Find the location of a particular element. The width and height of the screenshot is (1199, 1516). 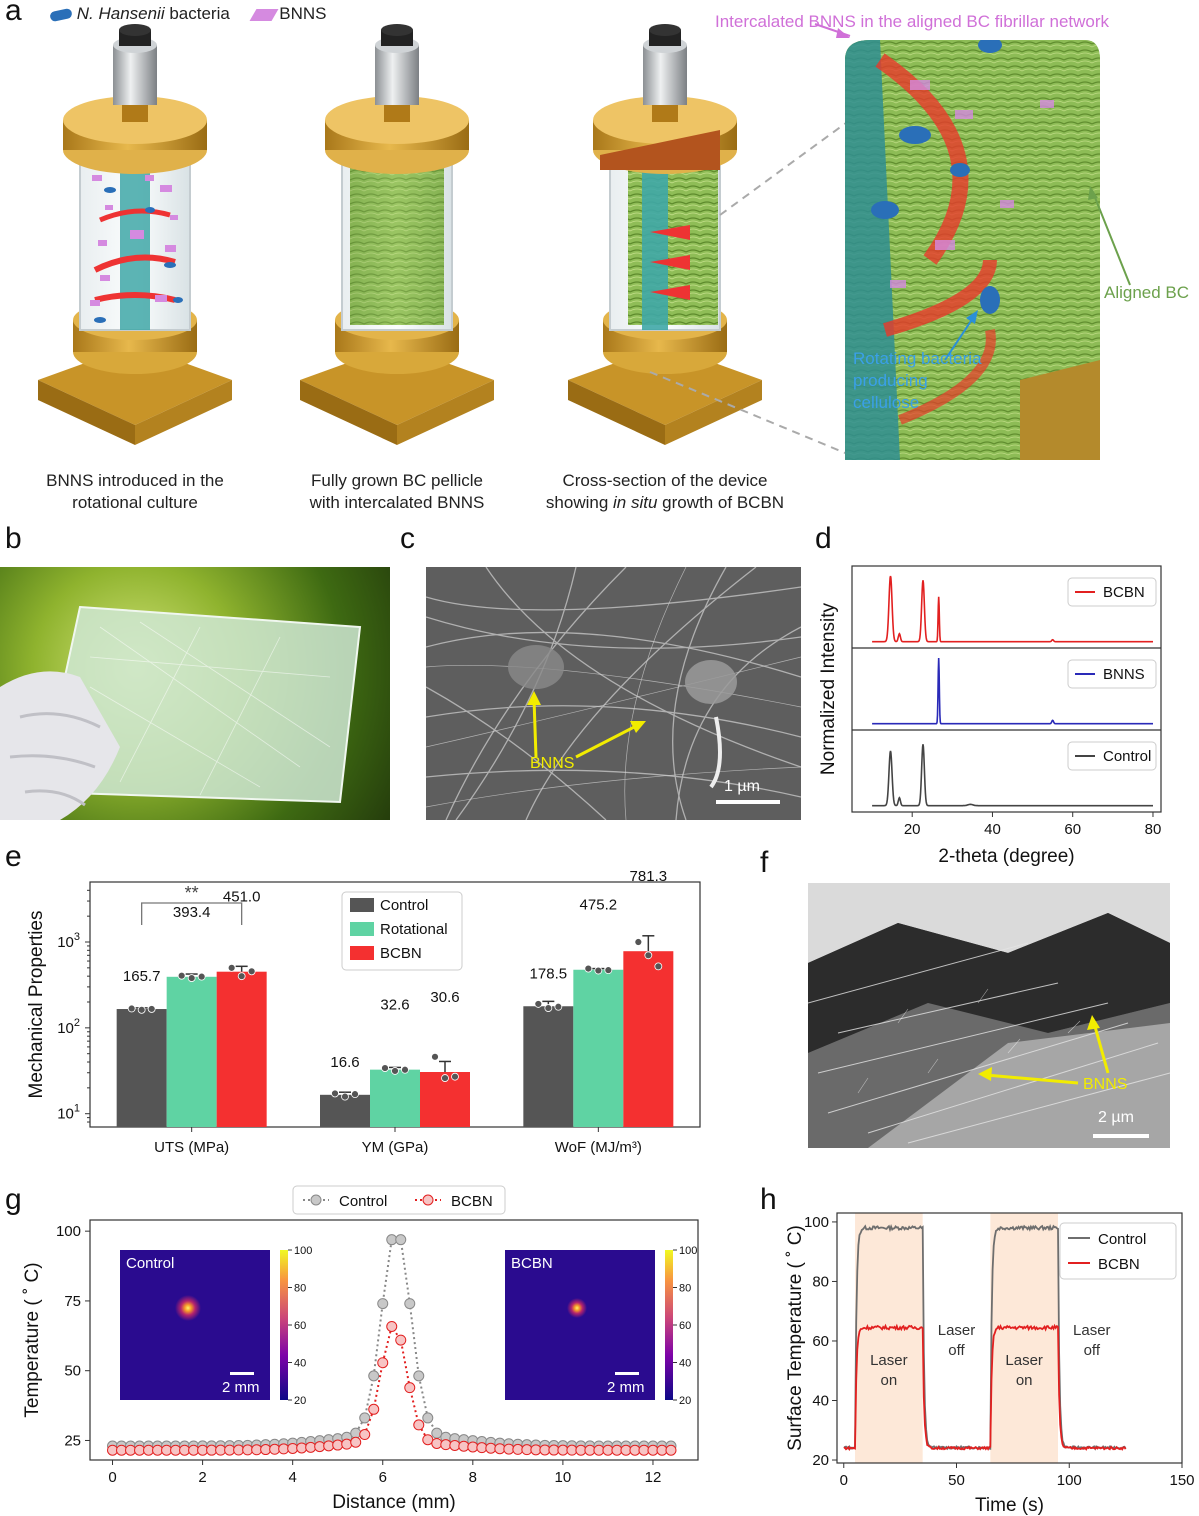

surface-ytick-label-100: 100 is located at coordinates (816, 1222).